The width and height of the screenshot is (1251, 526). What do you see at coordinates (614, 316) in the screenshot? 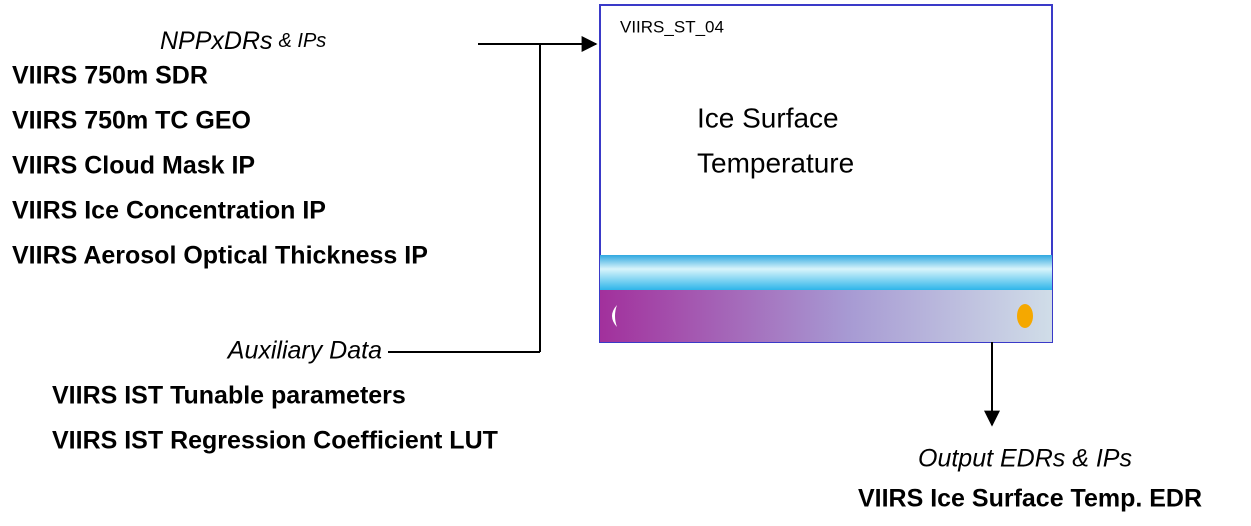
I see `icon-moon` at bounding box center [614, 316].